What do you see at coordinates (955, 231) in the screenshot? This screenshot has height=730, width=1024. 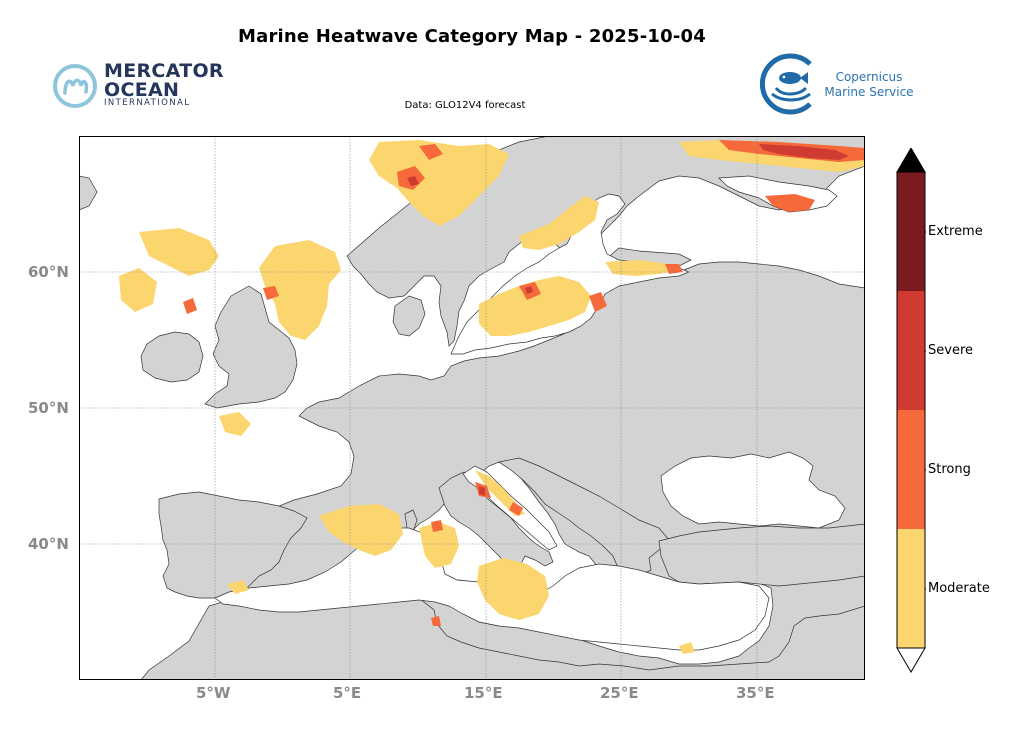 I see `colorbar-label-extreme: Extreme` at bounding box center [955, 231].